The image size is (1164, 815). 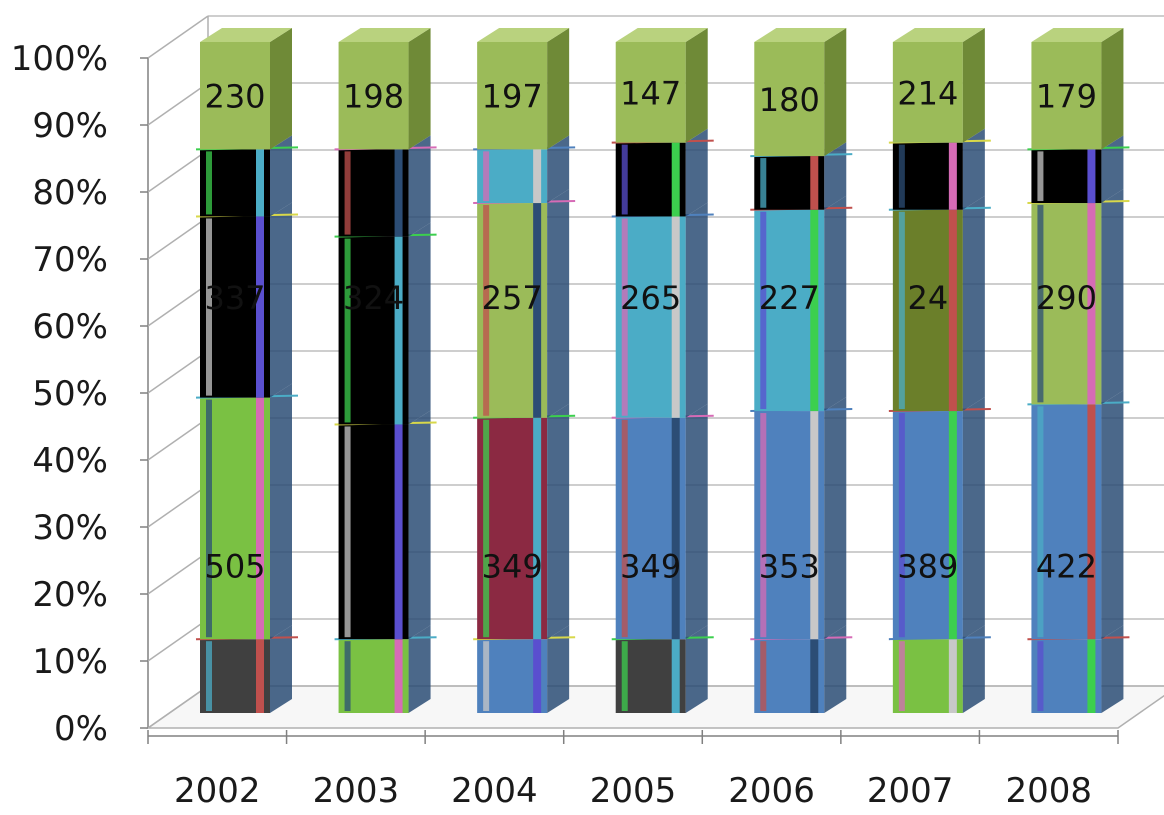 What do you see at coordinates (373, 298) in the screenshot?
I see `data-label: 324` at bounding box center [373, 298].